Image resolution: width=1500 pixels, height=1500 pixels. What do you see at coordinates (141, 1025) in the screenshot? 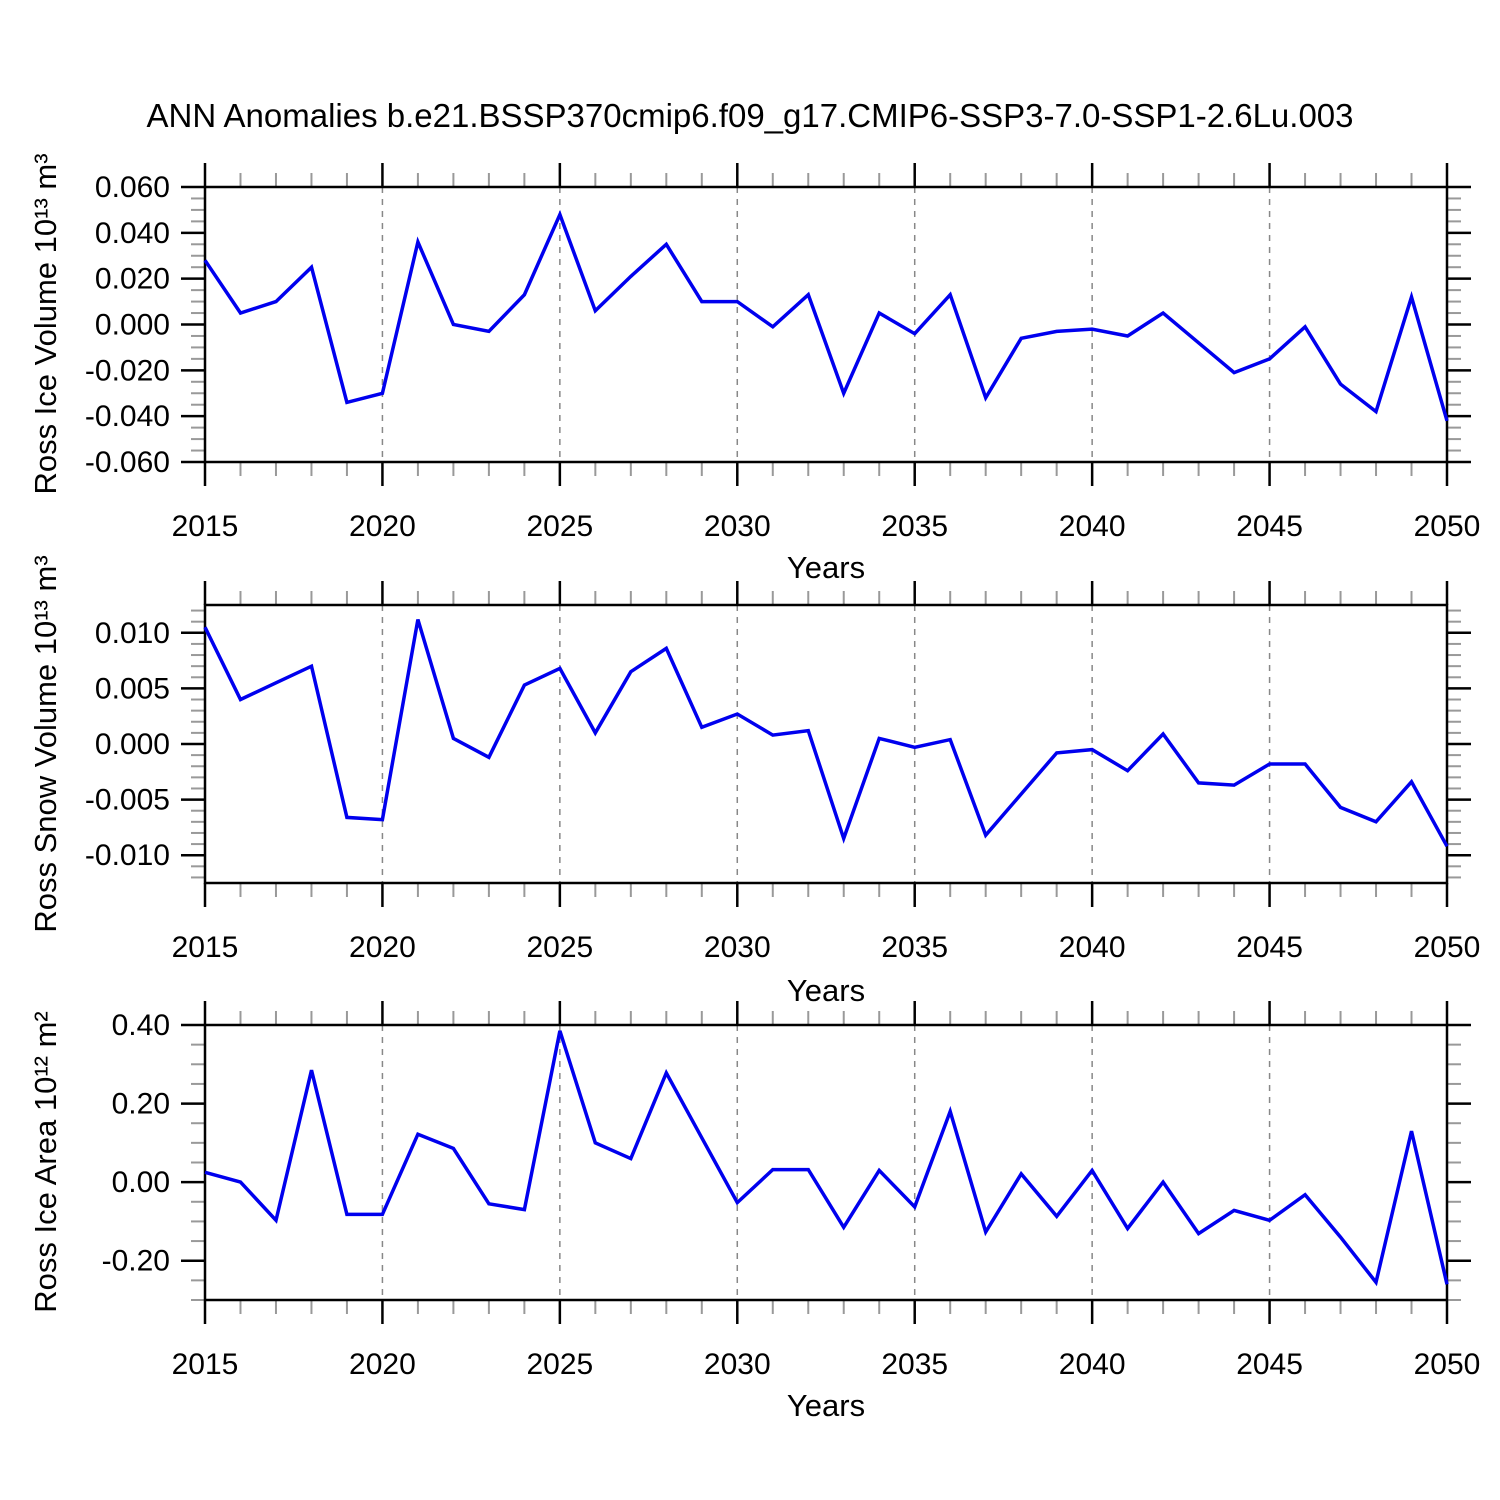
I see `y-tick-label: 0.40` at bounding box center [141, 1025].